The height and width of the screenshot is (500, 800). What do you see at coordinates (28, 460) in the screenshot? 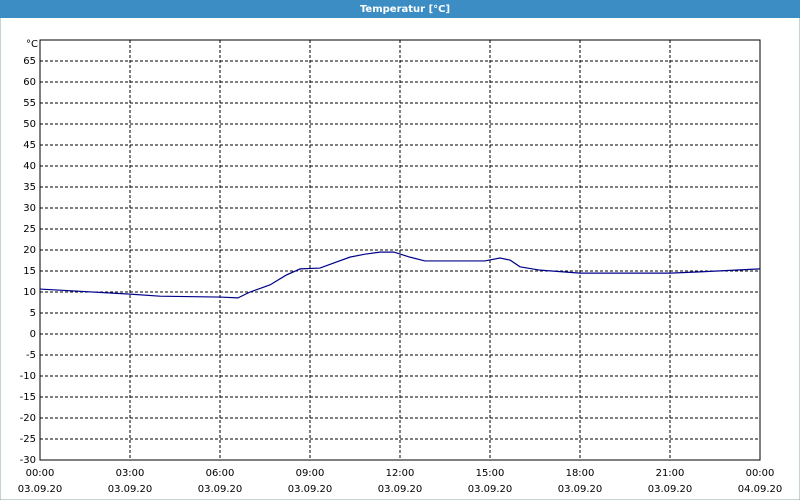
I see `y-tick-label: -30` at bounding box center [28, 460].